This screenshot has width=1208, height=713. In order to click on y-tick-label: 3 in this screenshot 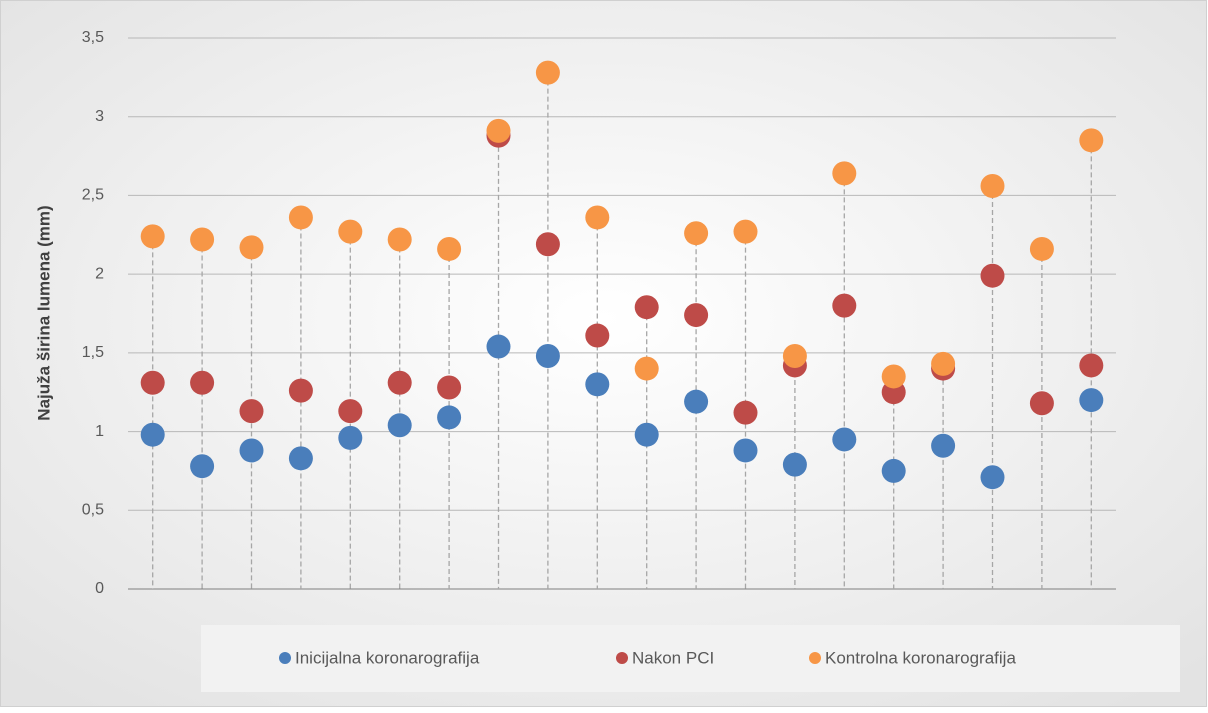, I will do `click(99, 116)`.